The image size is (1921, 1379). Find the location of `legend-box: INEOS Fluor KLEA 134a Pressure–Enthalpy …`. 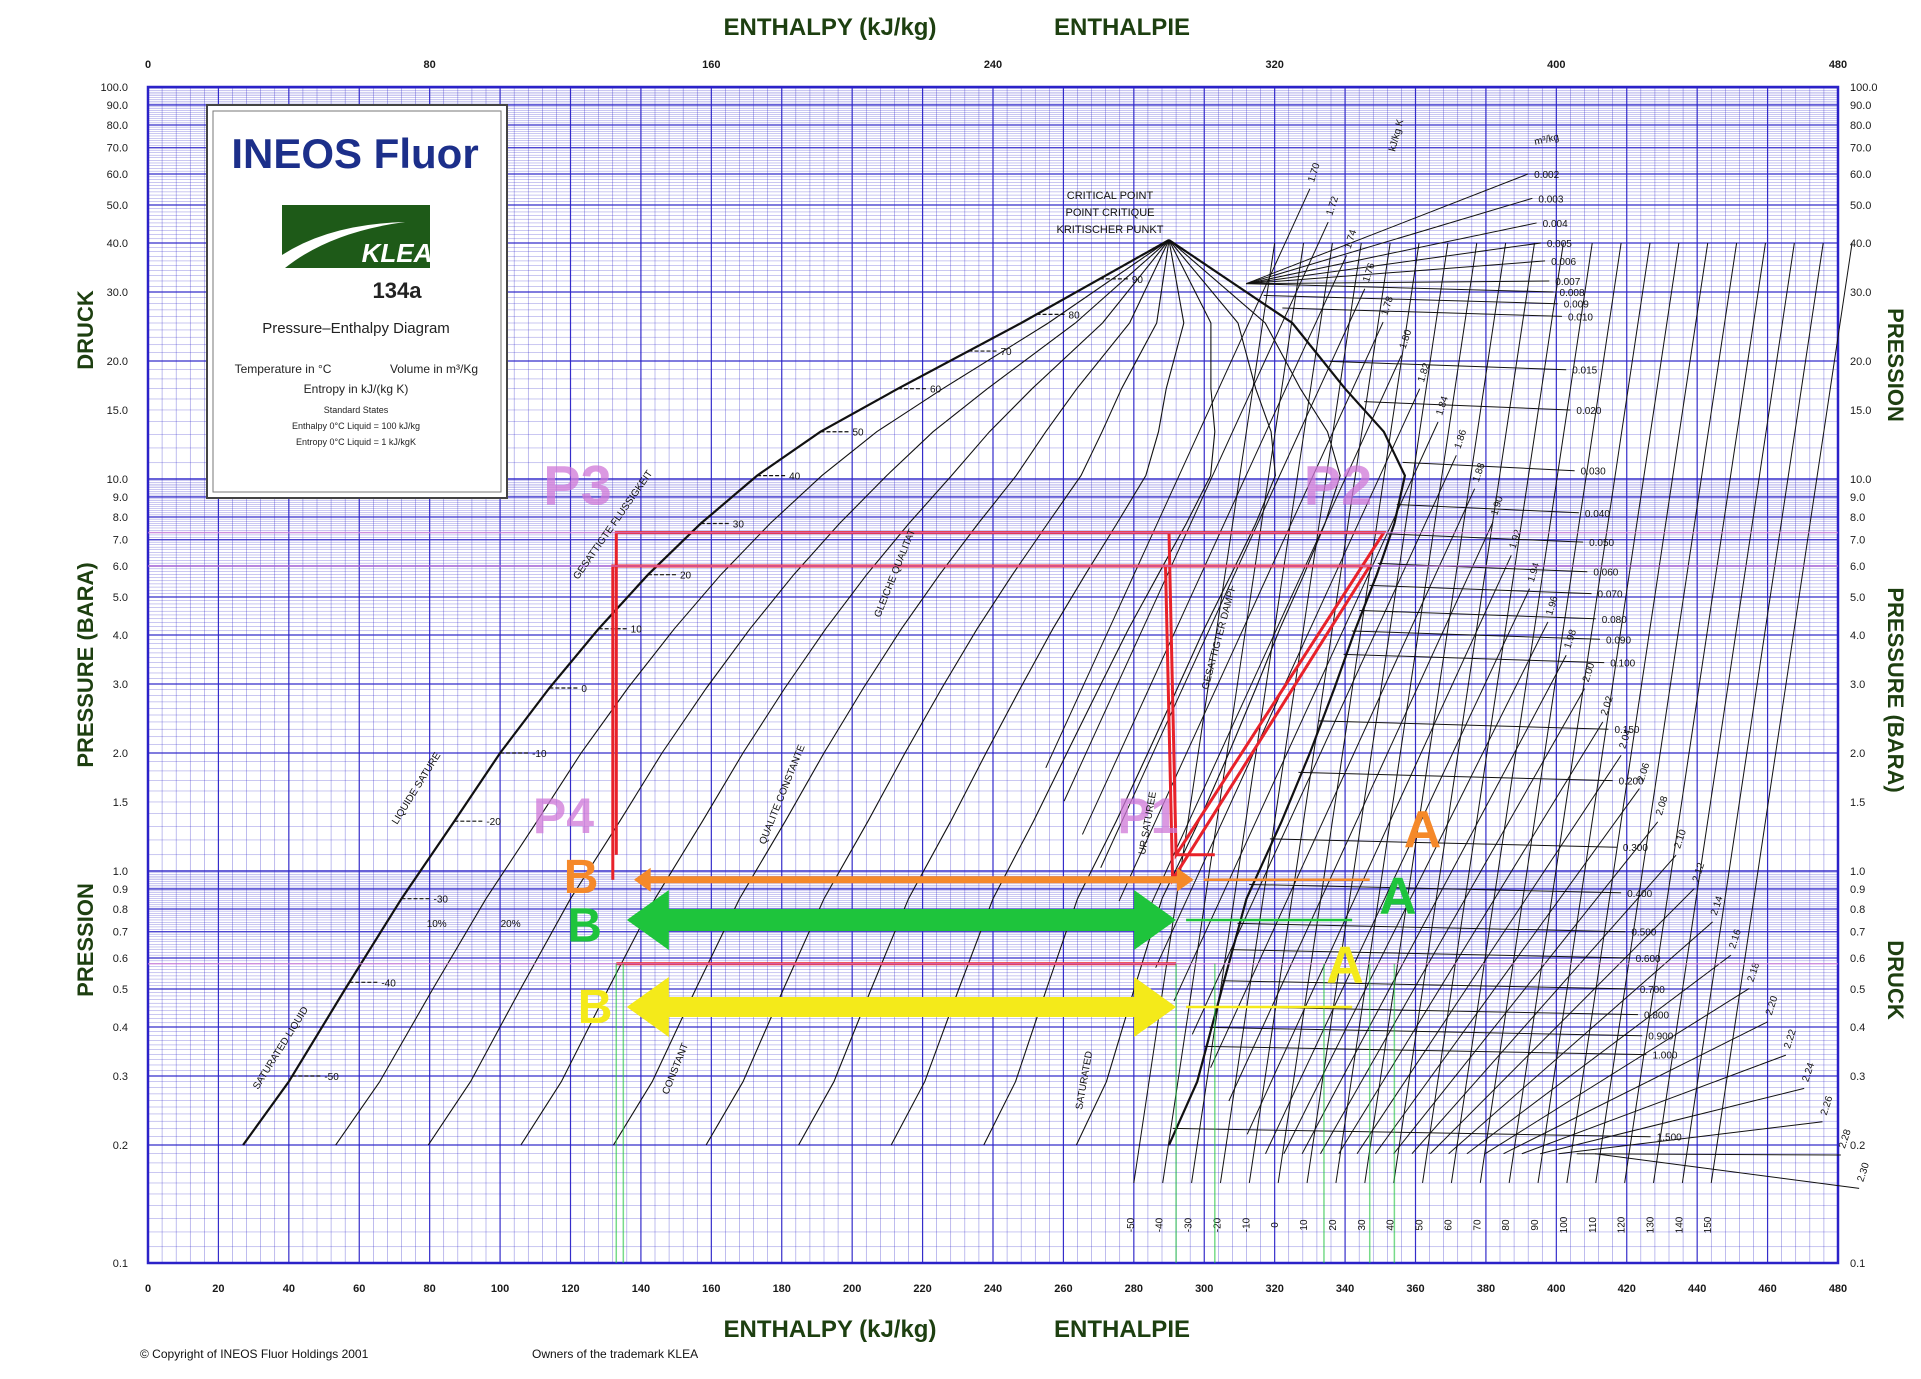

legend-box: INEOS Fluor KLEA 134a Pressure–Enthalpy … is located at coordinates (357, 301).